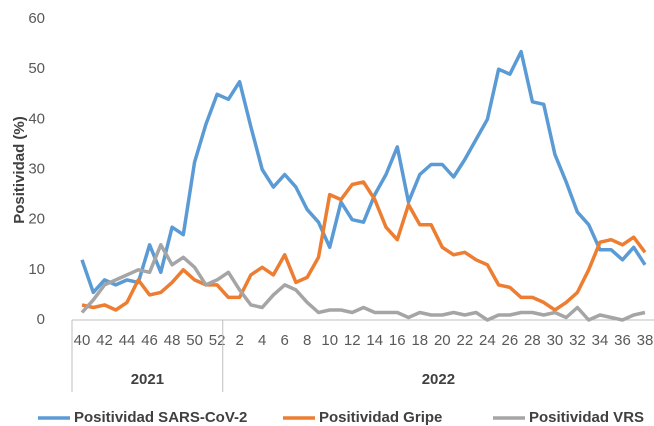  I want to click on x-tick-label: 4, so click(262, 340).